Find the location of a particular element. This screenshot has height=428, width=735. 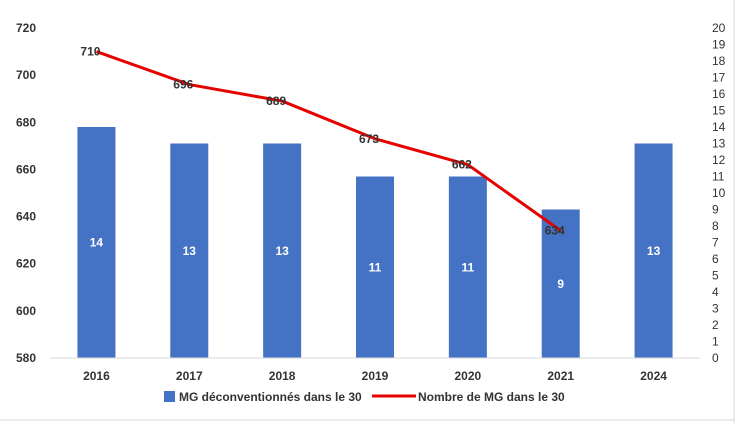

y-right-tick-label: 9 is located at coordinates (715, 210).